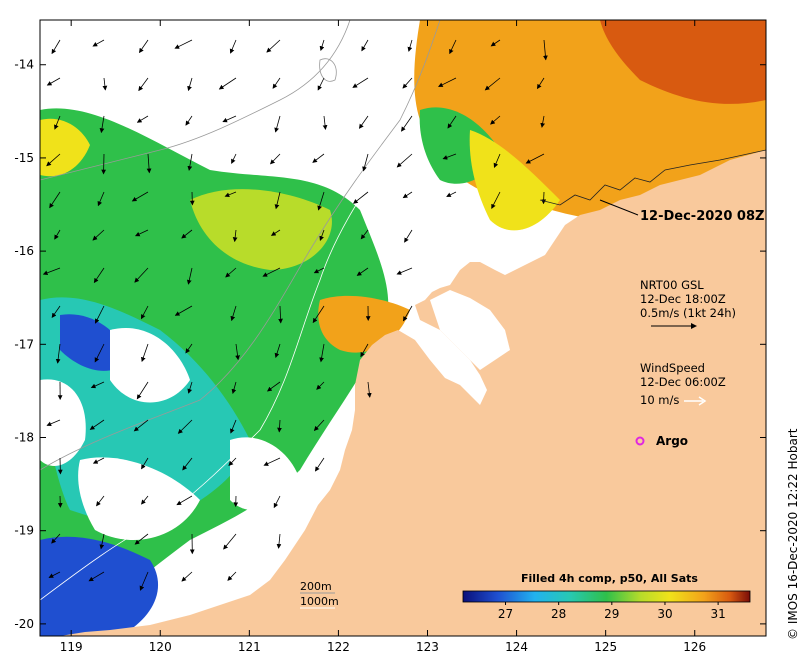 The image size is (809, 672). What do you see at coordinates (249, 647) in the screenshot?
I see `lon-tick-label: 121` at bounding box center [249, 647].